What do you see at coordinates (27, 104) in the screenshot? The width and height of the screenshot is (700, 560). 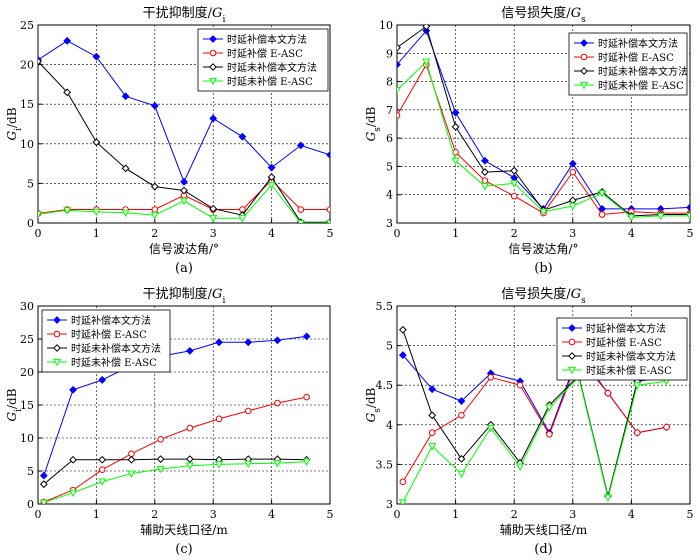 I see `y-tick-label: 15` at bounding box center [27, 104].